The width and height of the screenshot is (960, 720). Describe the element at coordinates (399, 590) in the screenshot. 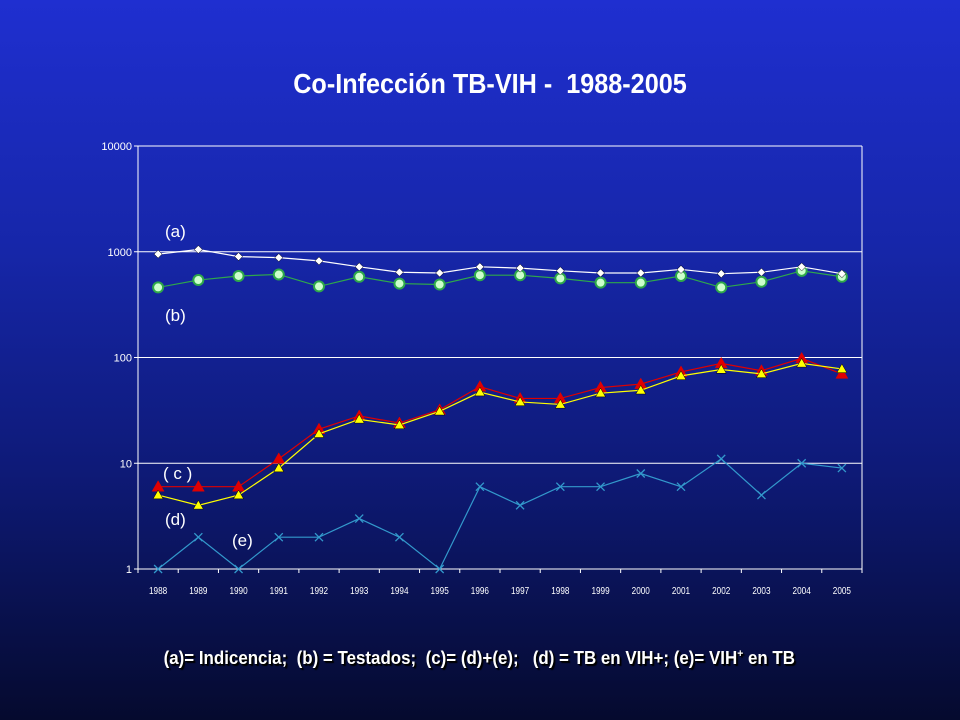

I see `x-tick-label: 1994` at that location.